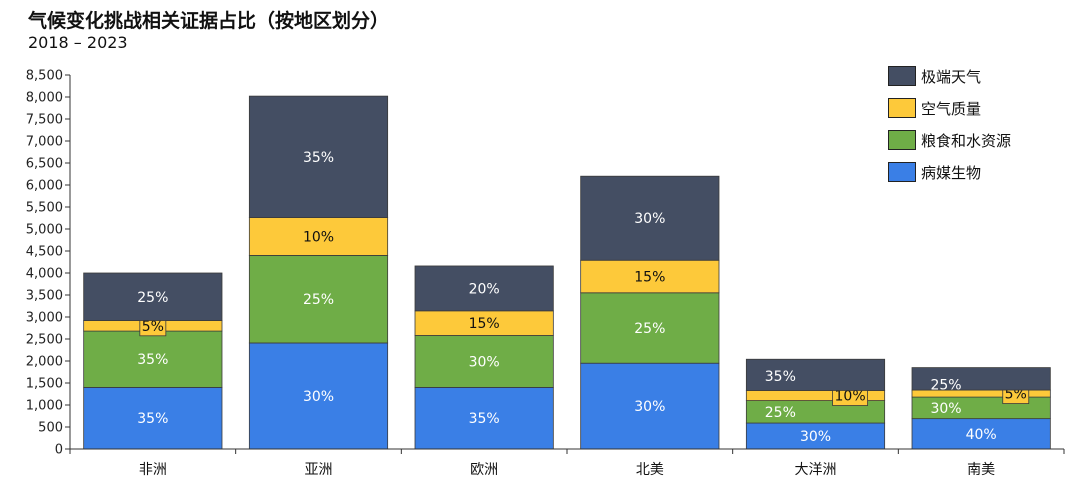  Describe the element at coordinates (44, 318) in the screenshot. I see `y-tick-label: 3,000` at that location.